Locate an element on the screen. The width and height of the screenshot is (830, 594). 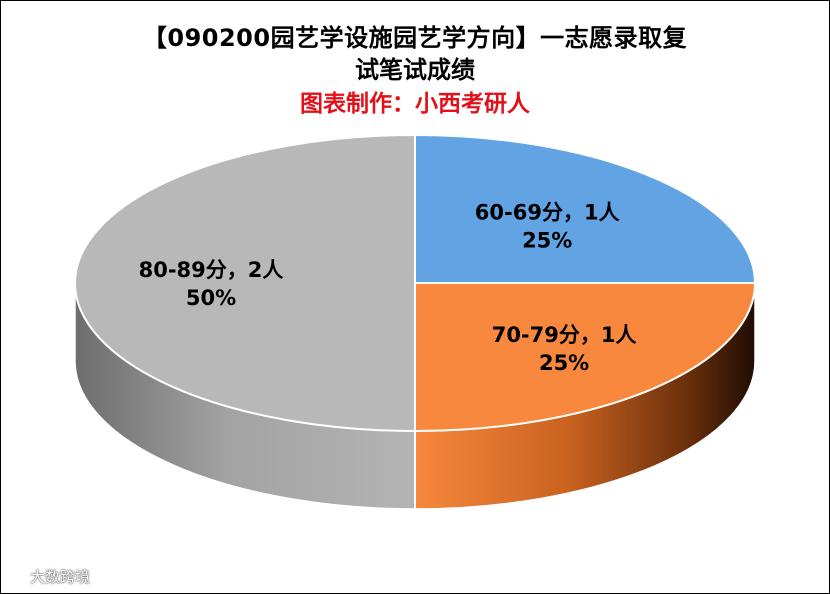
data-label-60-69分: 60-69分，1人 is located at coordinates (547, 212).